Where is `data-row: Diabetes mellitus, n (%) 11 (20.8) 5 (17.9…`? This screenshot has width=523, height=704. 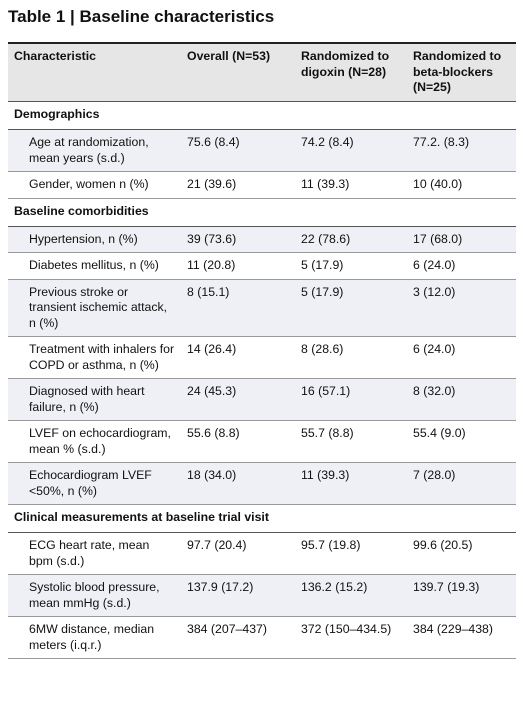 data-row: Diabetes mellitus, n (%) 11 (20.8) 5 (17.9… is located at coordinates (262, 266).